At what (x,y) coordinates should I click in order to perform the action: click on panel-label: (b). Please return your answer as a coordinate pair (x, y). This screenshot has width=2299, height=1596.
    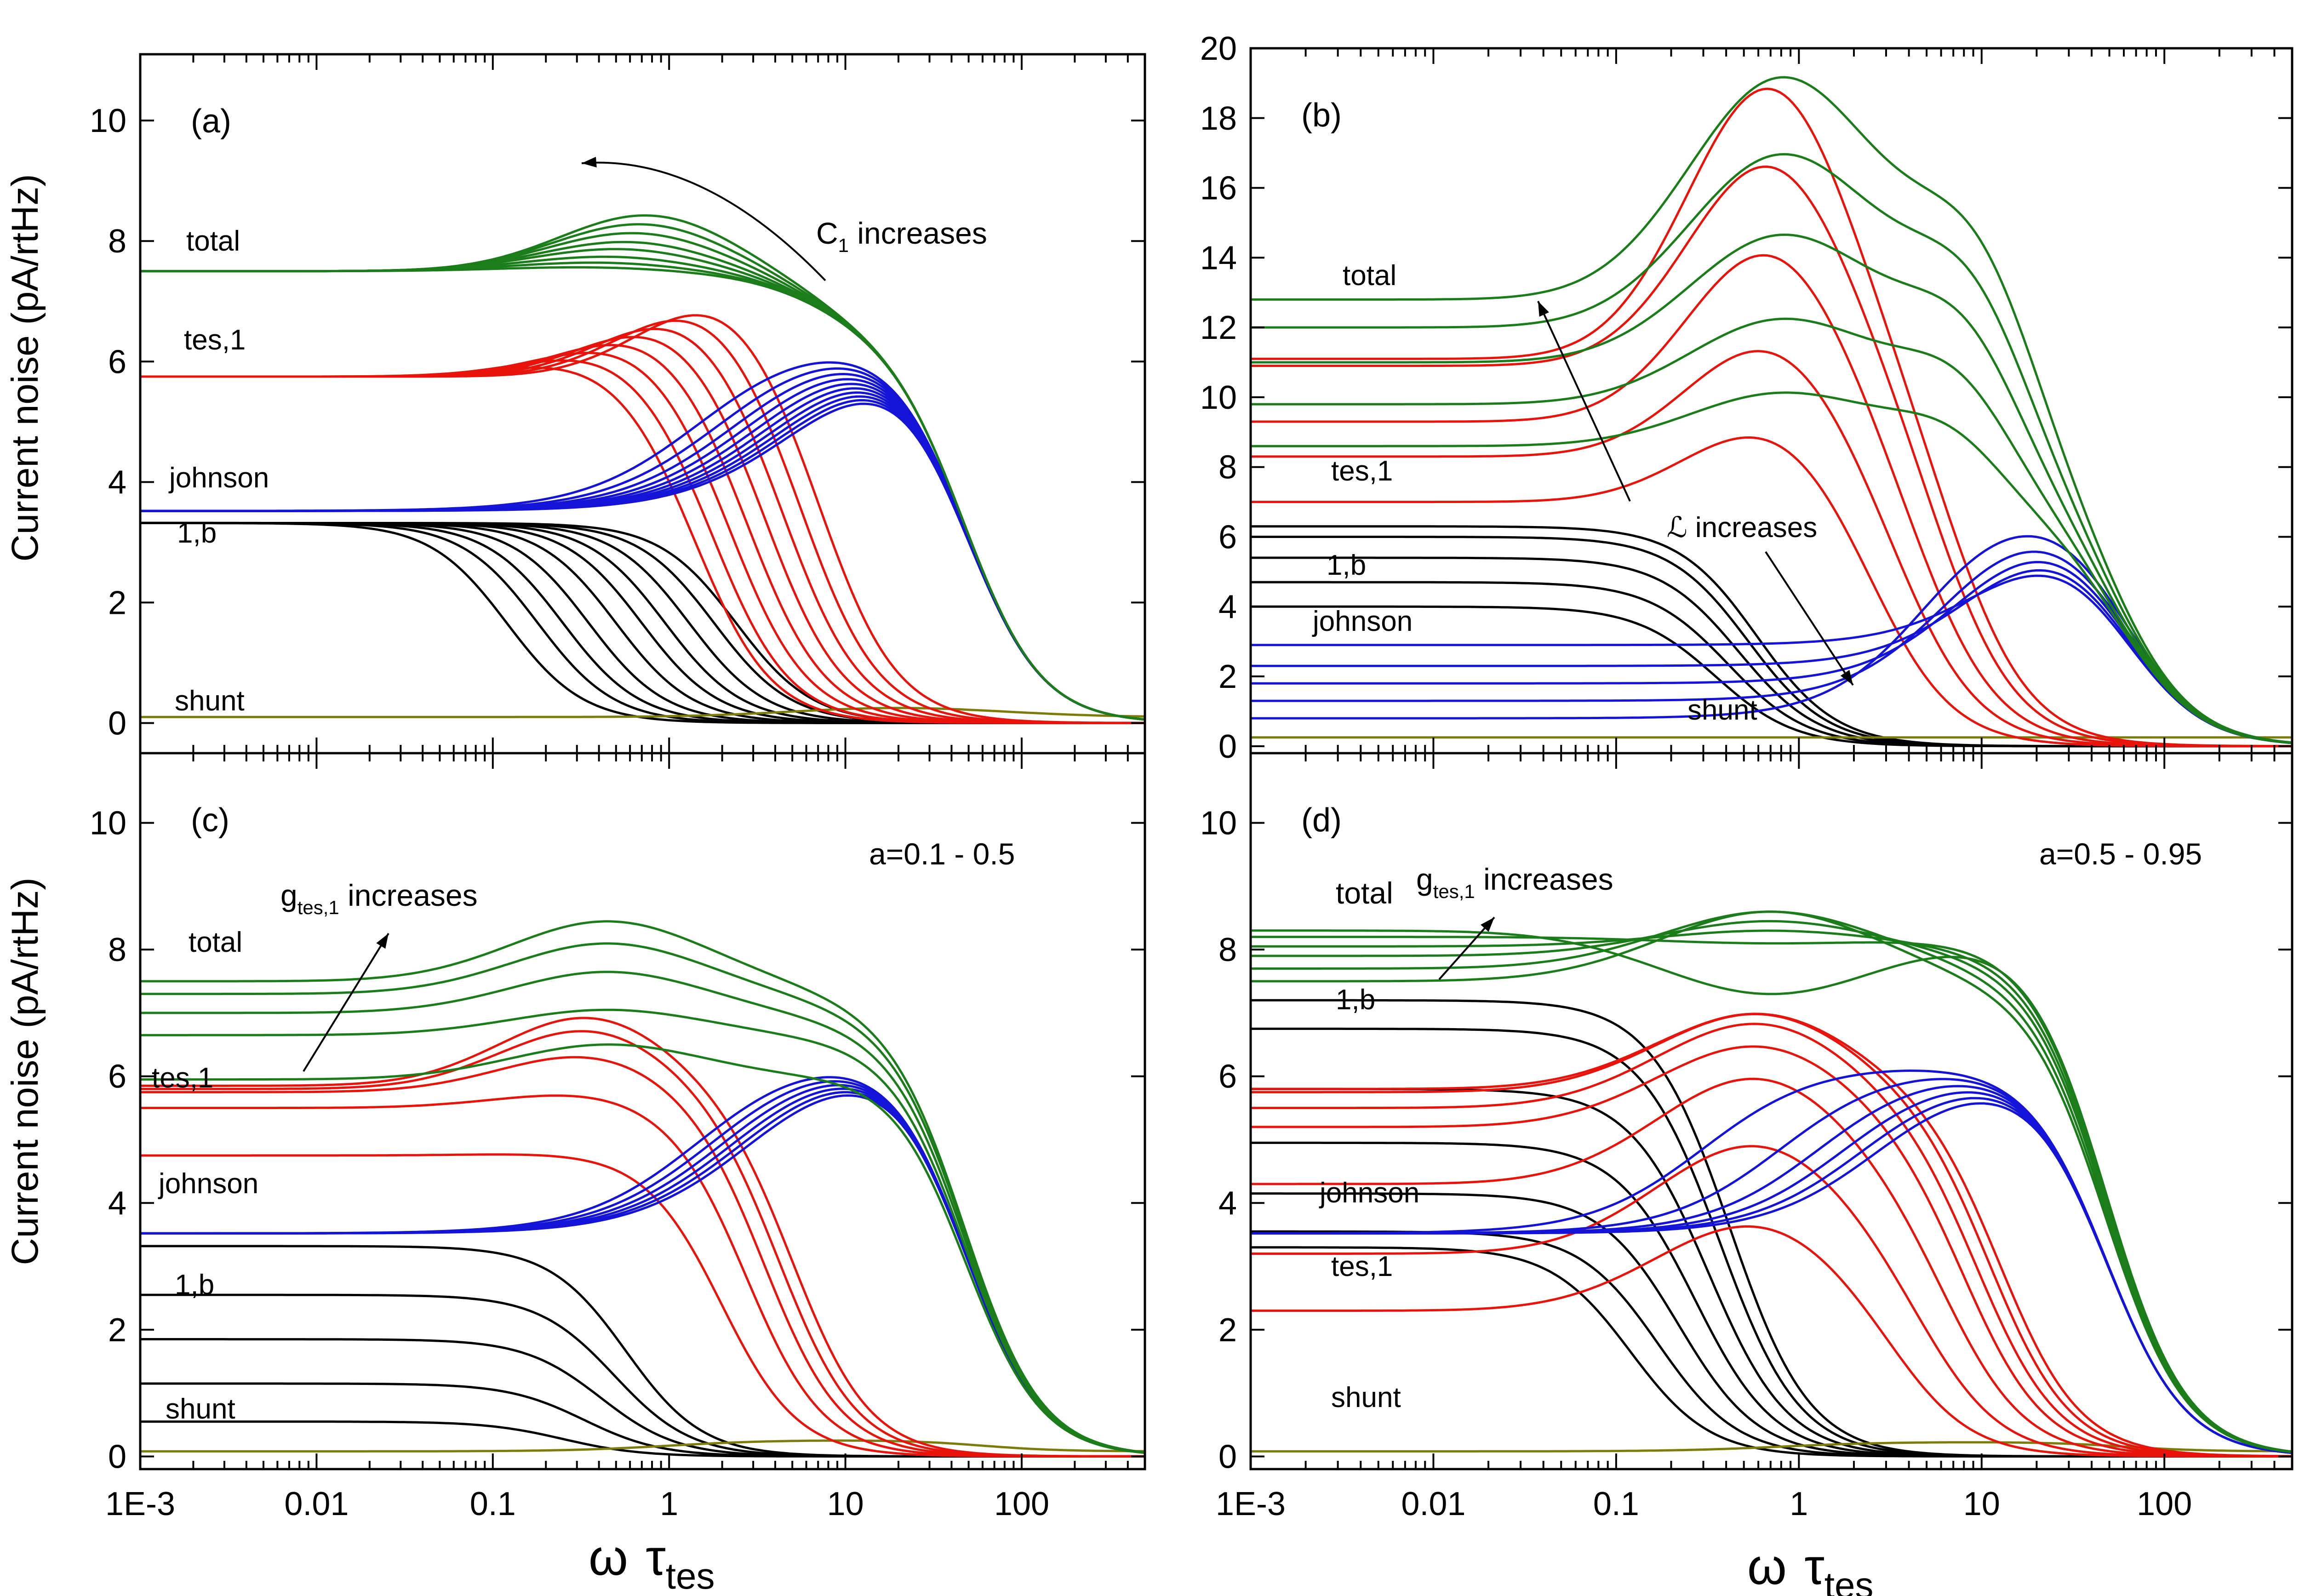
    Looking at the image, I should click on (1321, 115).